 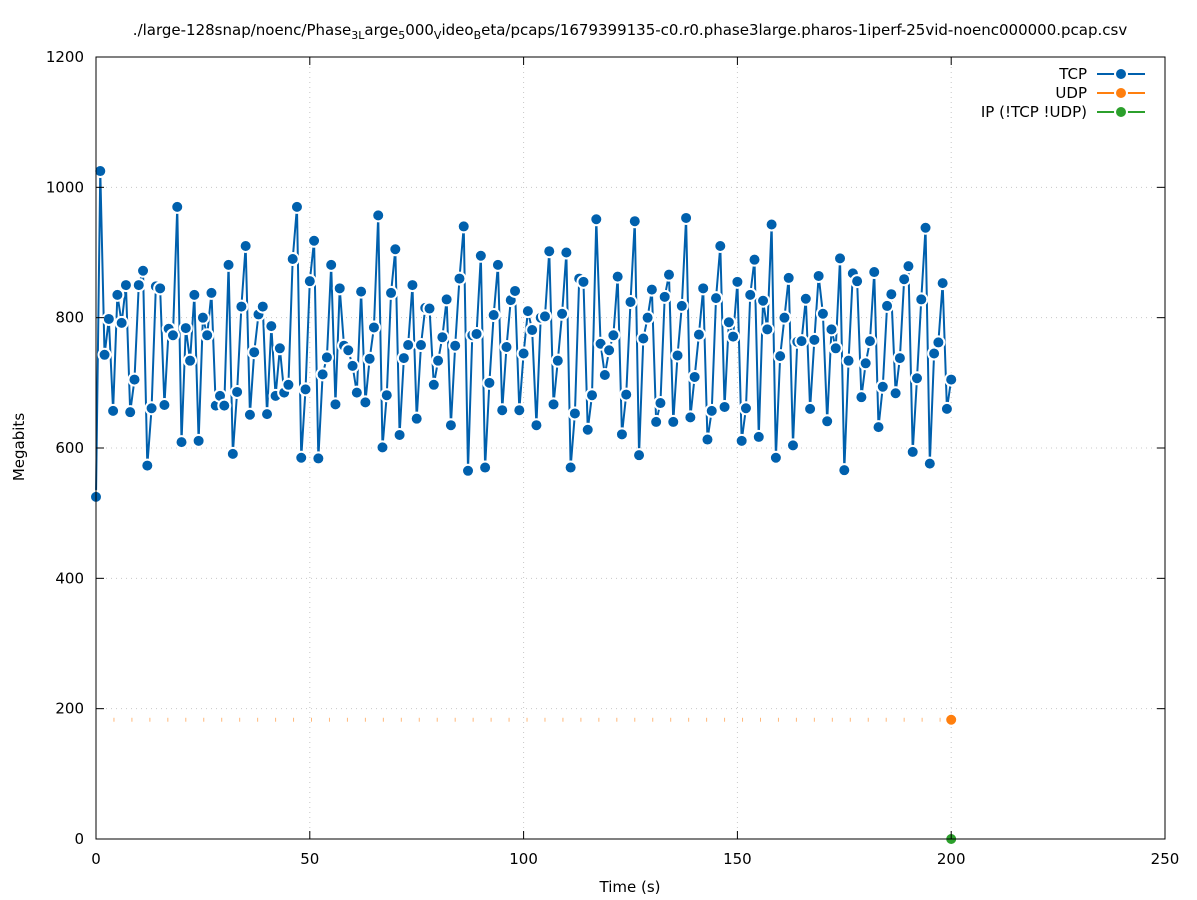 What do you see at coordinates (401, 35) in the screenshot?
I see `chart-title-part: 5` at bounding box center [401, 35].